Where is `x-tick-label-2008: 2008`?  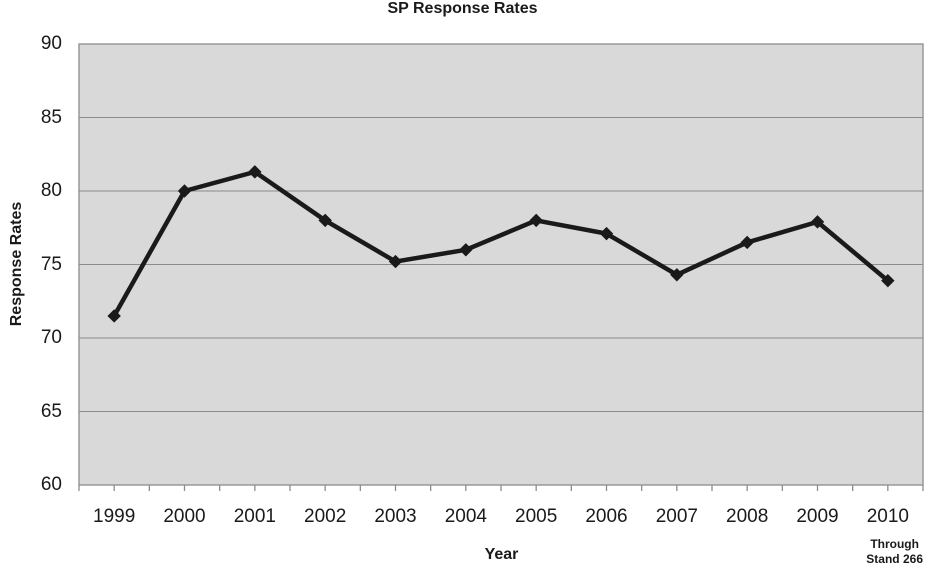 x-tick-label-2008: 2008 is located at coordinates (747, 516).